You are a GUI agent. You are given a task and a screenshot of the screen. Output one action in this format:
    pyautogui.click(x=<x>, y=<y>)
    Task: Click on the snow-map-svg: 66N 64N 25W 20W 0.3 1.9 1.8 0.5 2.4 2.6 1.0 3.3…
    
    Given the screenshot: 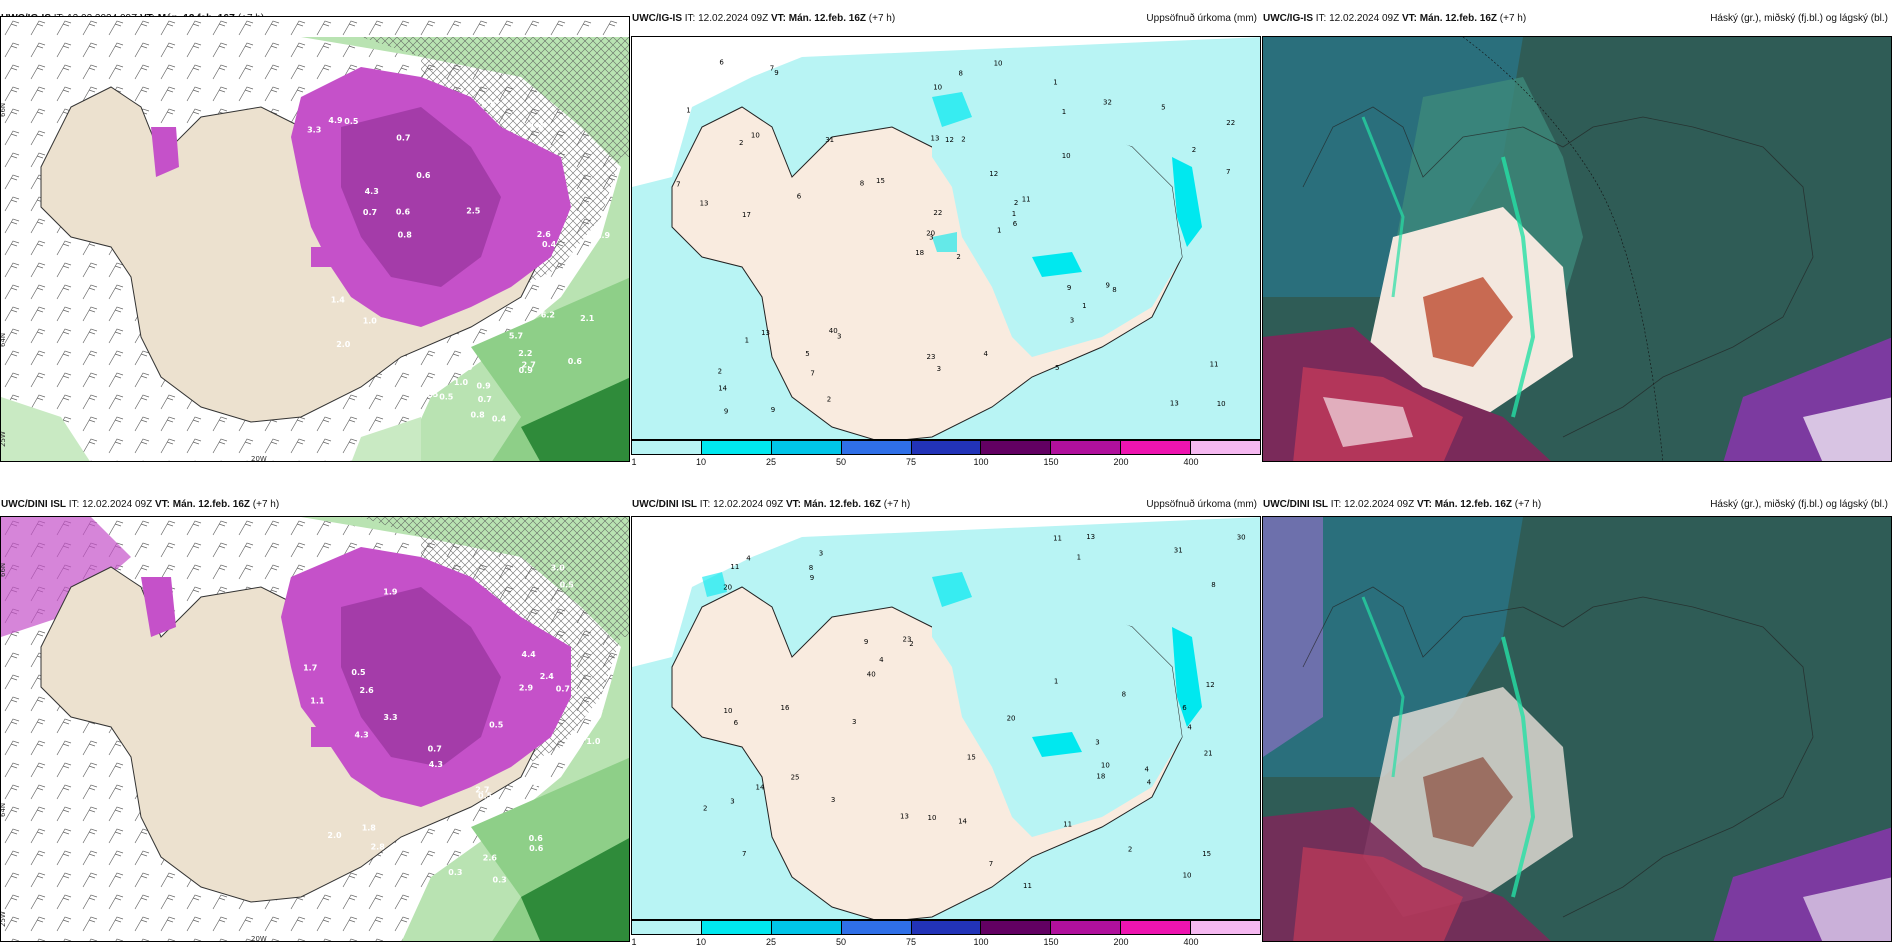 What is the action you would take?
    pyautogui.click(x=315, y=729)
    